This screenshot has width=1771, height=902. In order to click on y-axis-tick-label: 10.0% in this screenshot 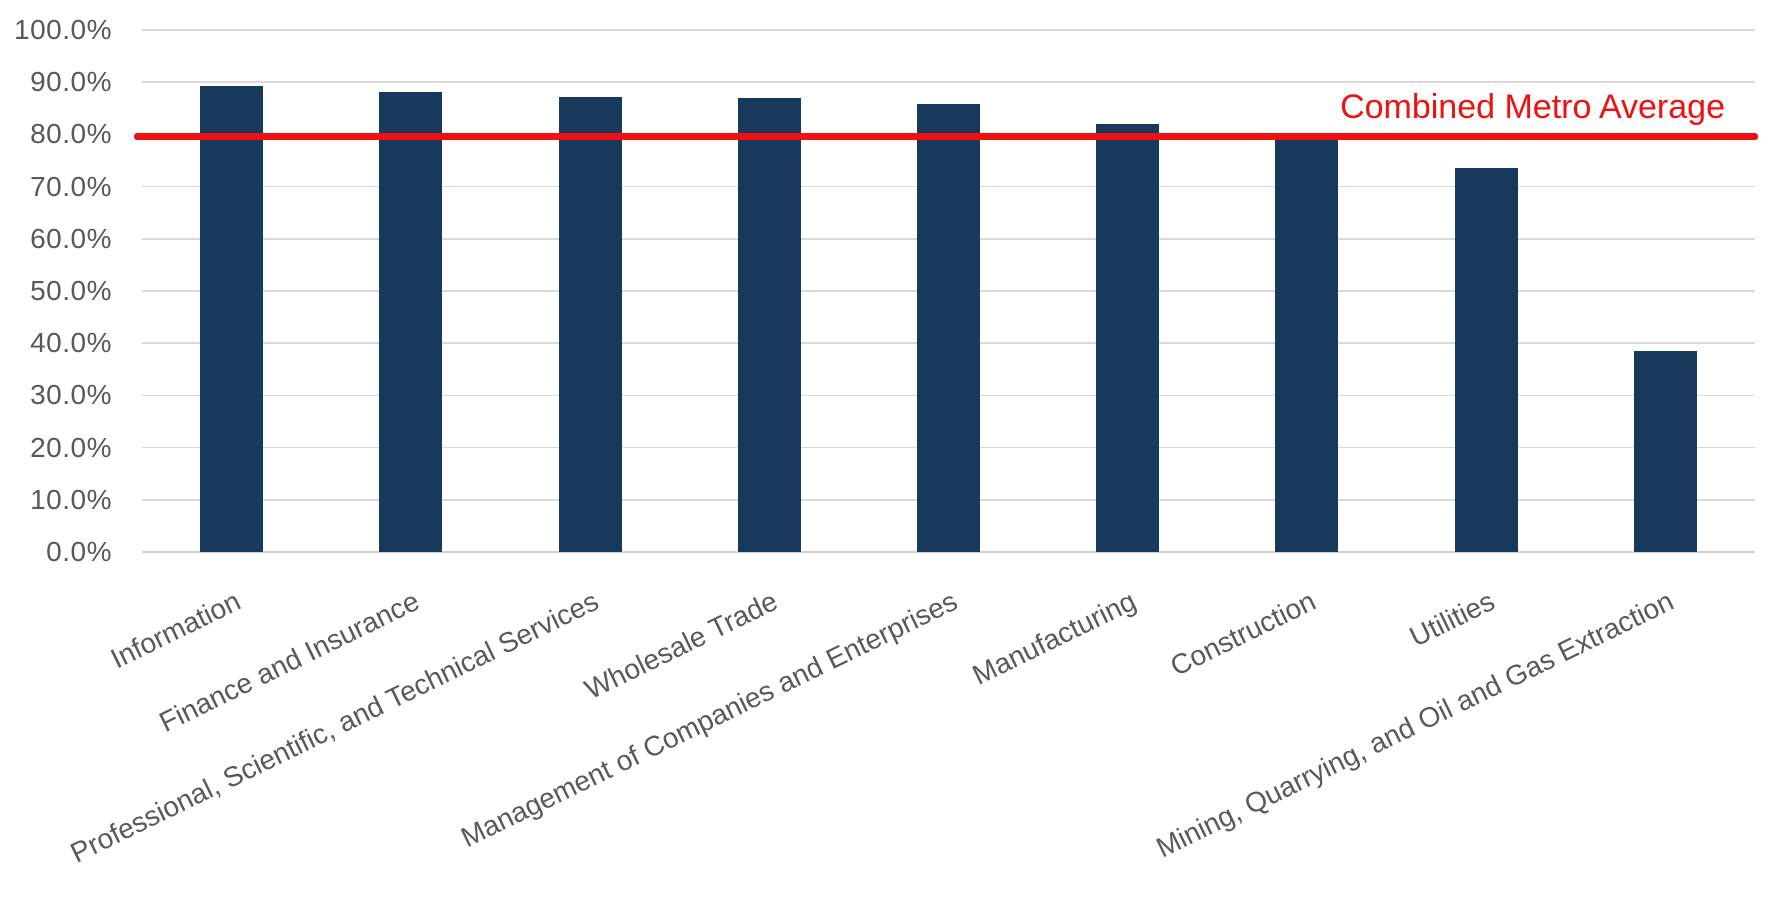, I will do `click(71, 499)`.